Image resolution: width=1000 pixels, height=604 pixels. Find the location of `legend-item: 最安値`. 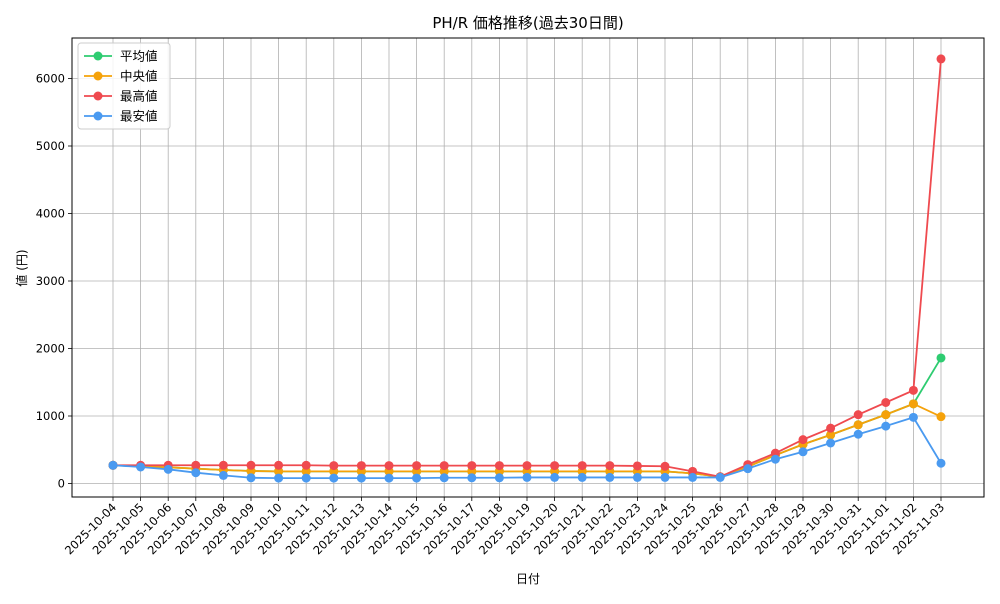

legend-item: 最安値 is located at coordinates (121, 116).